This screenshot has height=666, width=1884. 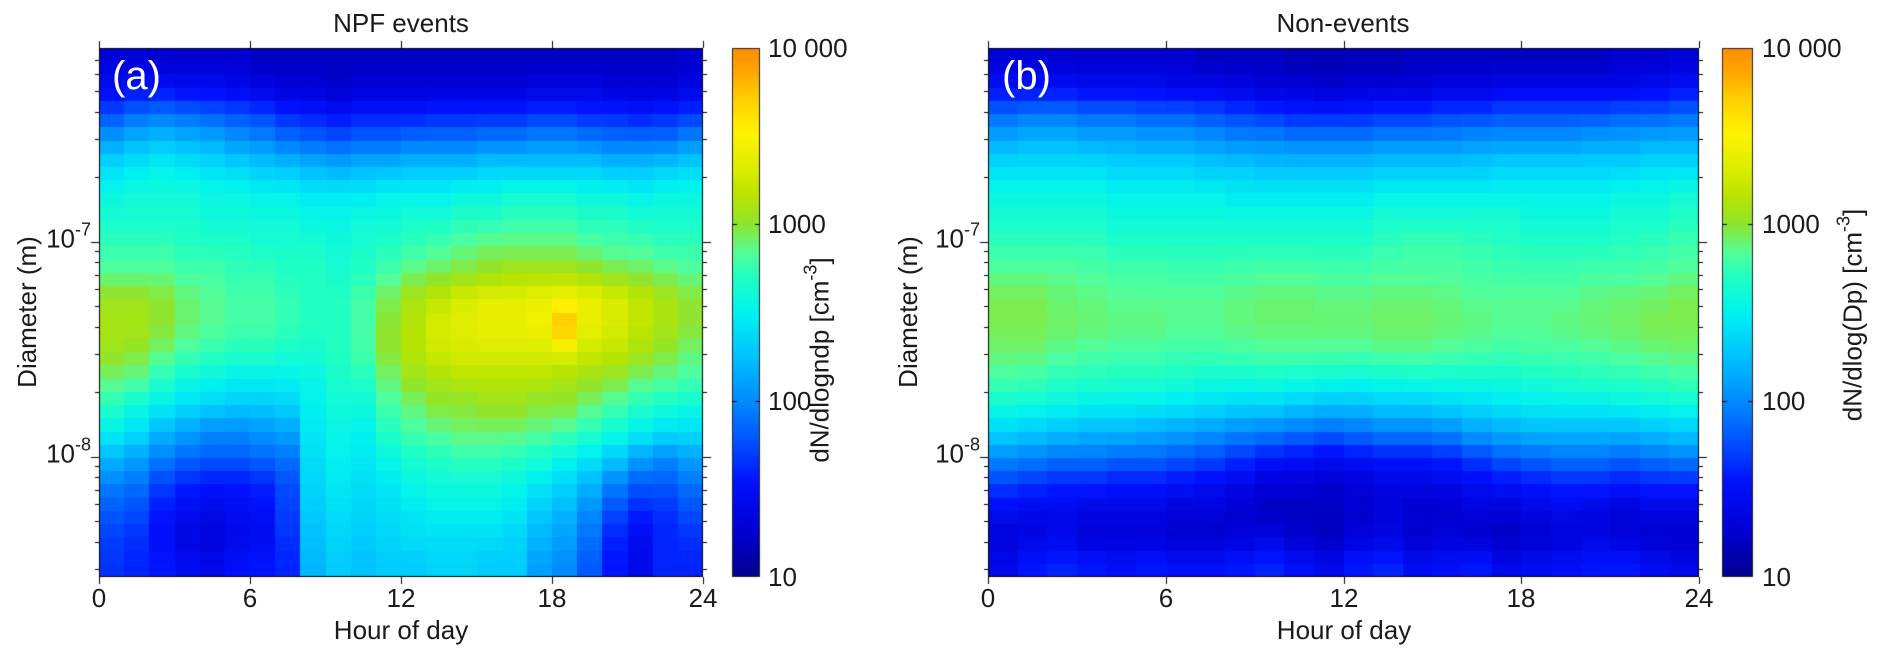 What do you see at coordinates (988, 598) in the screenshot?
I see `panel-b-xtick-0: 0` at bounding box center [988, 598].